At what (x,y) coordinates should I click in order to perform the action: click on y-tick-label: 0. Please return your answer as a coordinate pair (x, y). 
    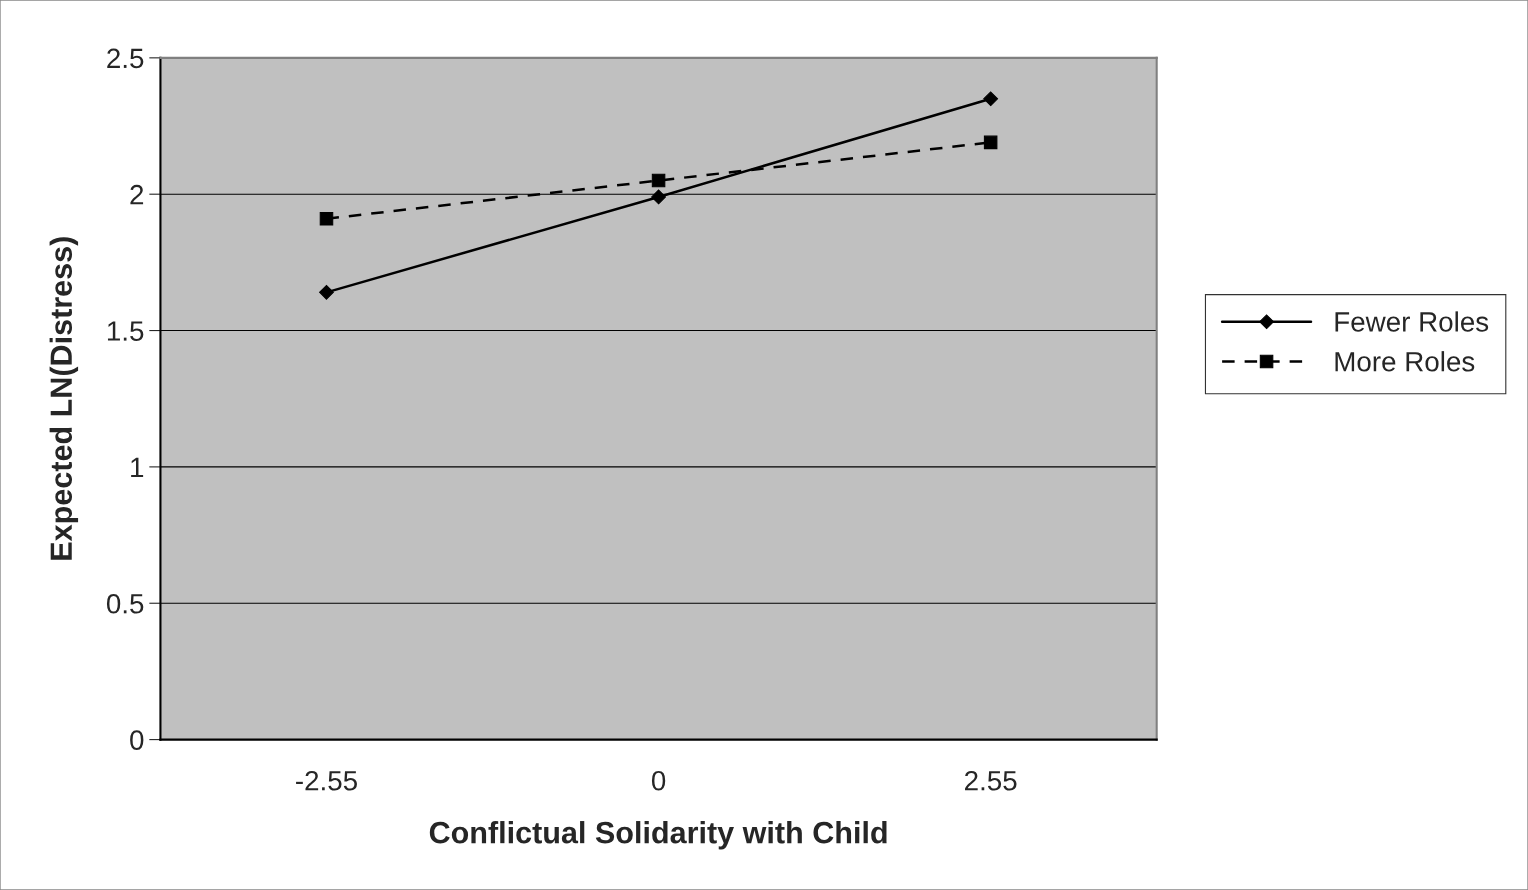
    Looking at the image, I should click on (137, 740).